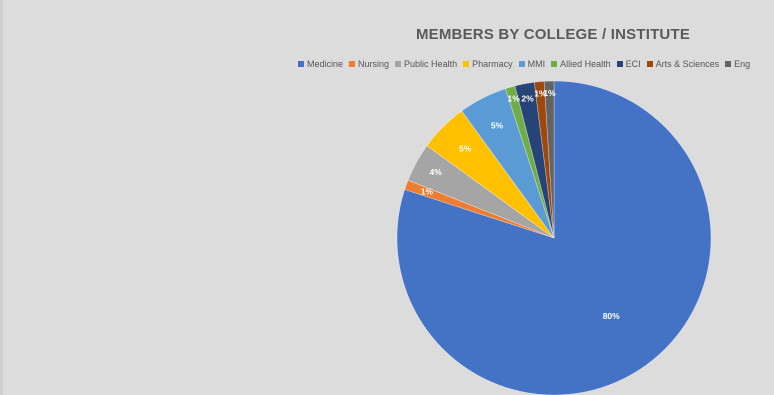 Image resolution: width=774 pixels, height=395 pixels. What do you see at coordinates (1, 197) in the screenshot?
I see `left-panel-edge` at bounding box center [1, 197].